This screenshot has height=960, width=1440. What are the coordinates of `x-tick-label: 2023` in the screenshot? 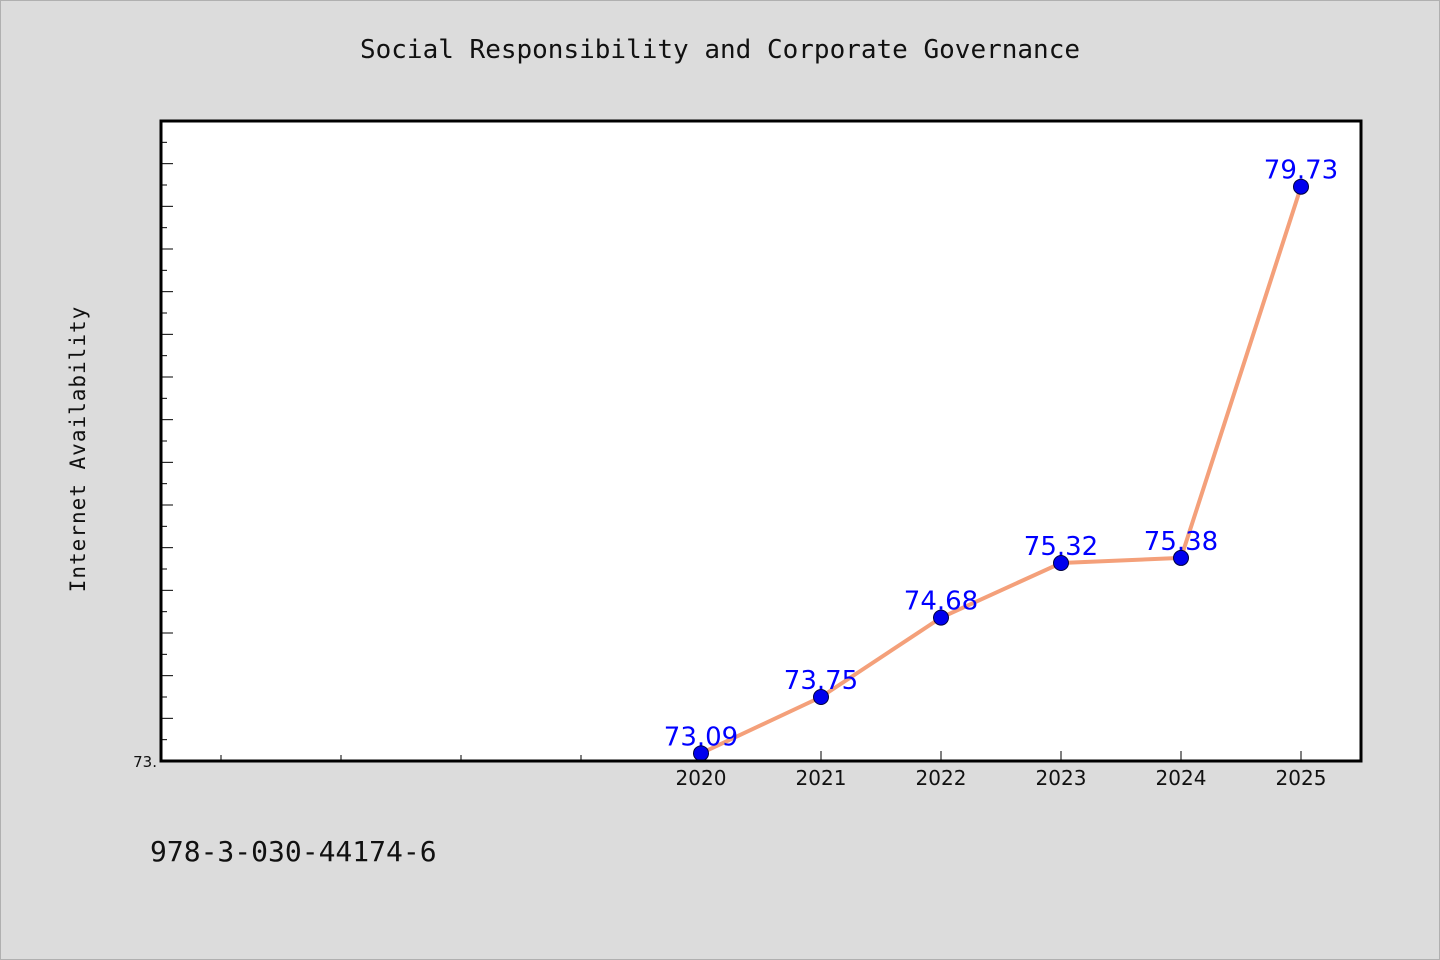 It's located at (1061, 778).